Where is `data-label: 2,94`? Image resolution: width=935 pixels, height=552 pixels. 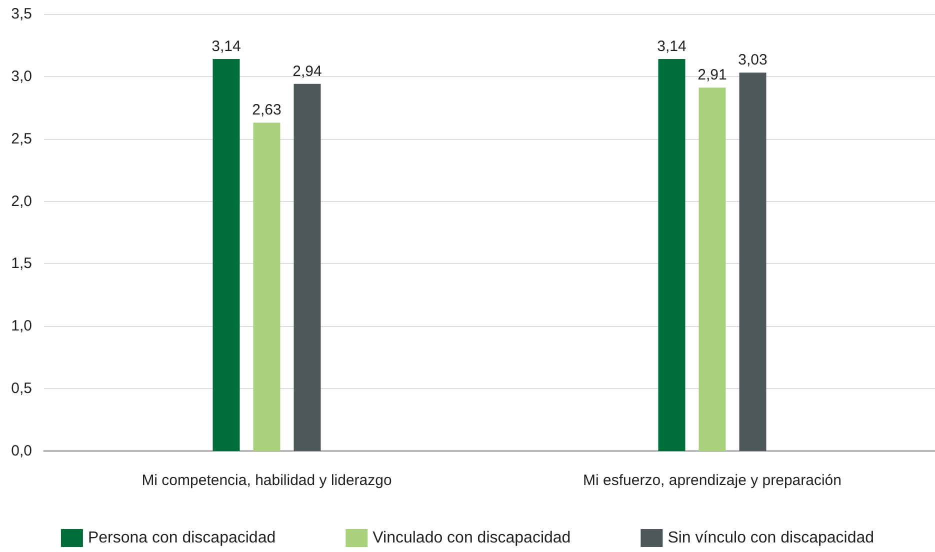 data-label: 2,94 is located at coordinates (307, 71).